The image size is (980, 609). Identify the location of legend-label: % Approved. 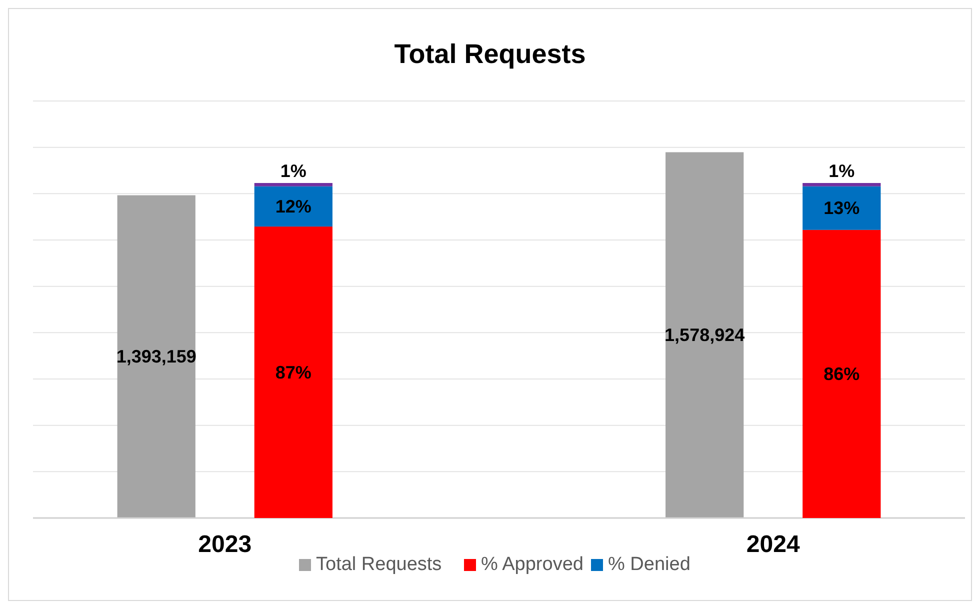
(532, 564).